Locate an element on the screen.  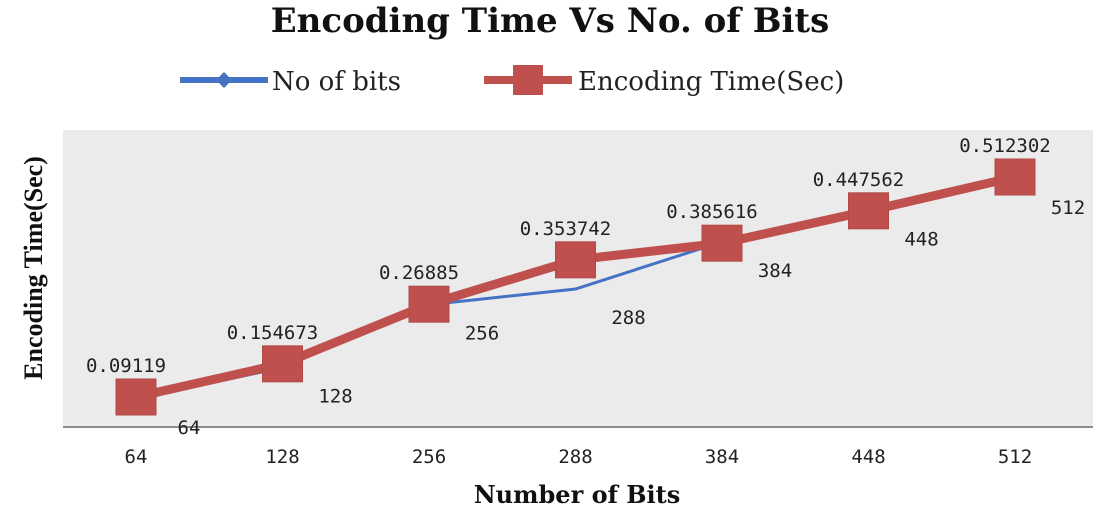
data-label-no-of-bits: 384 is located at coordinates (775, 271).